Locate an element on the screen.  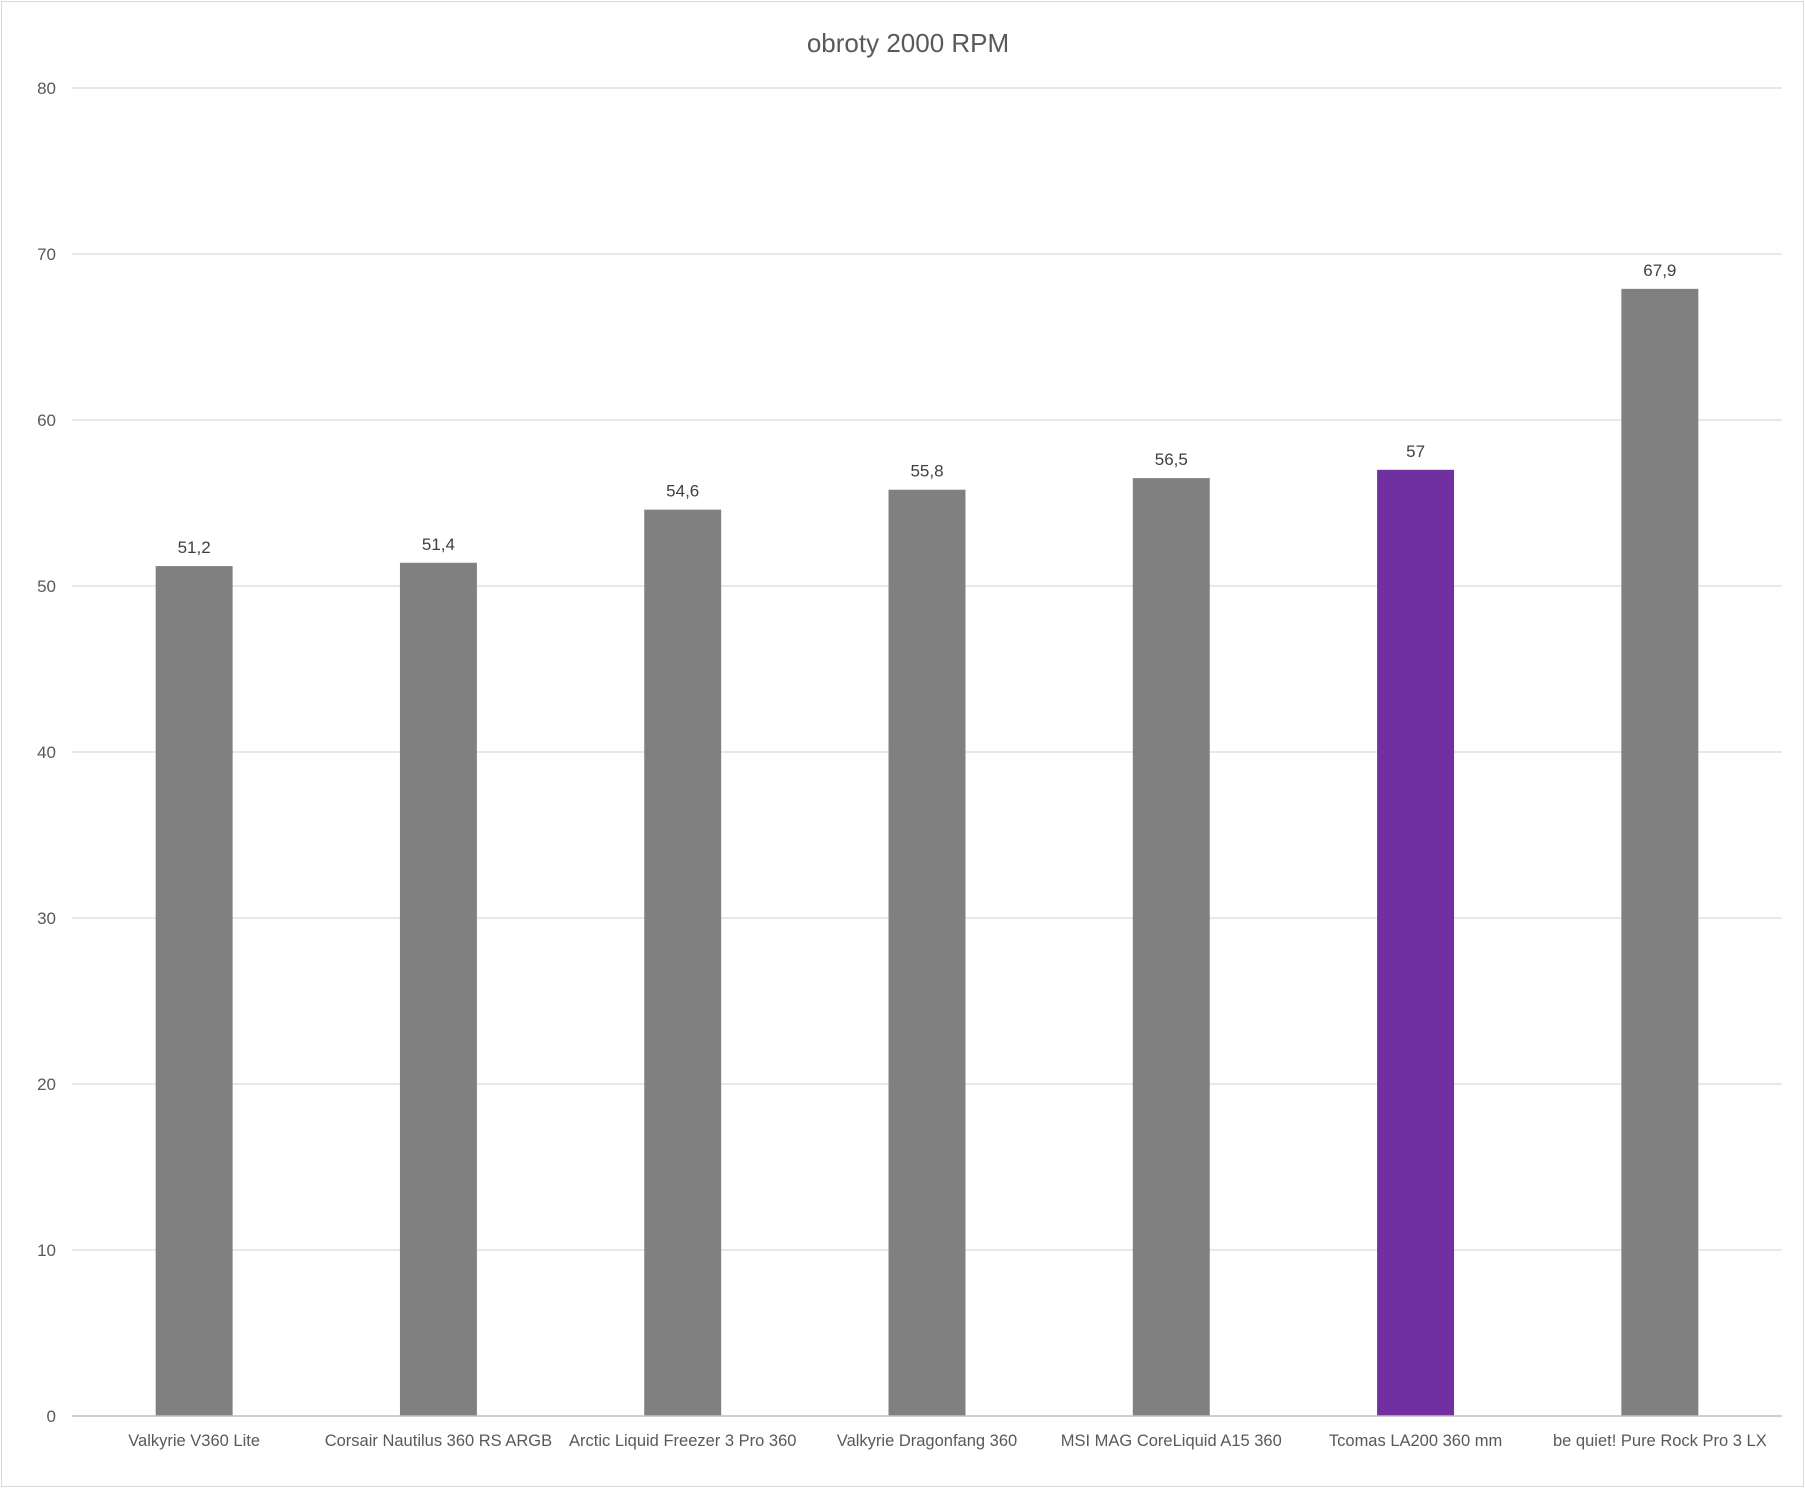
data-label: 67,9 is located at coordinates (1659, 270).